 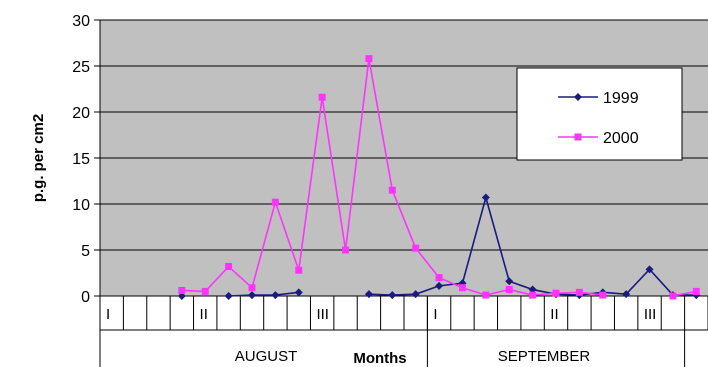 What do you see at coordinates (85, 251) in the screenshot?
I see `y-tick-label: 5` at bounding box center [85, 251].